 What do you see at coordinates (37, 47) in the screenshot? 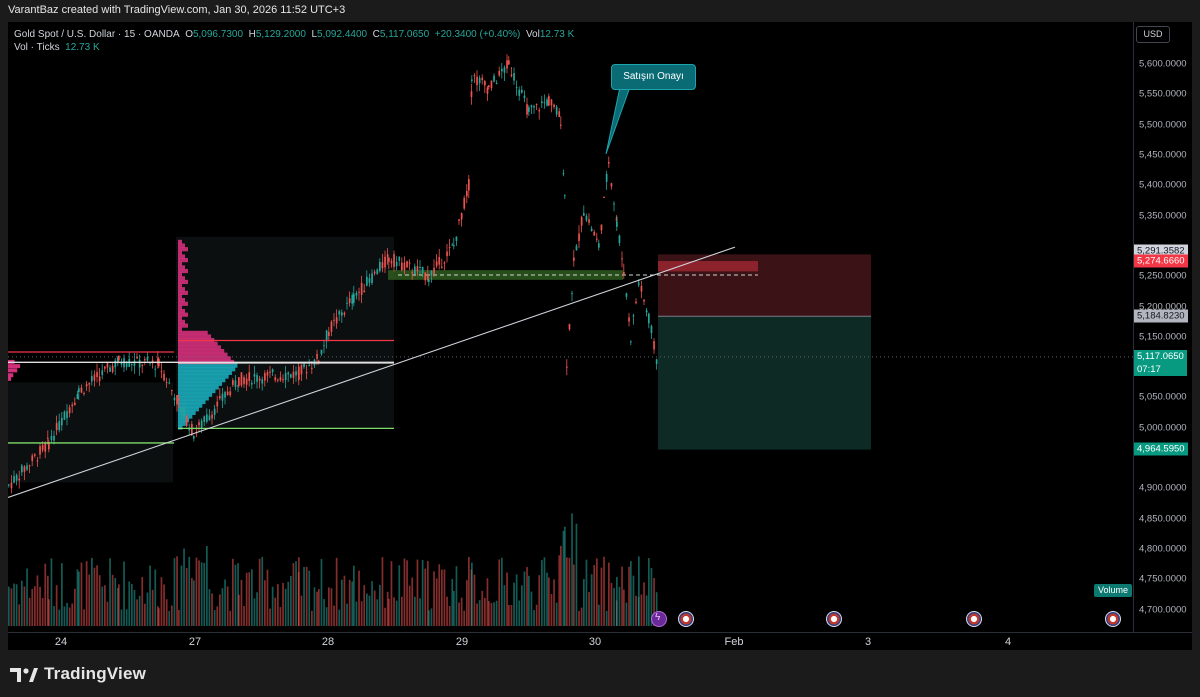
I see `volume-indicator-title: Vol · Ticks` at bounding box center [37, 47].